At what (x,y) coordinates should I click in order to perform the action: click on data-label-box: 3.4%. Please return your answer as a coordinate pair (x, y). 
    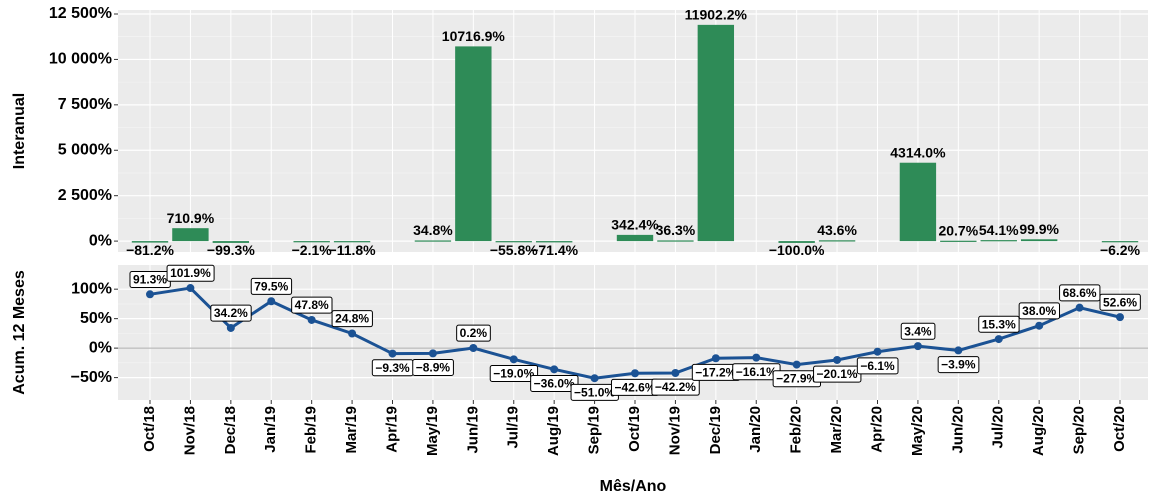
    Looking at the image, I should click on (918, 331).